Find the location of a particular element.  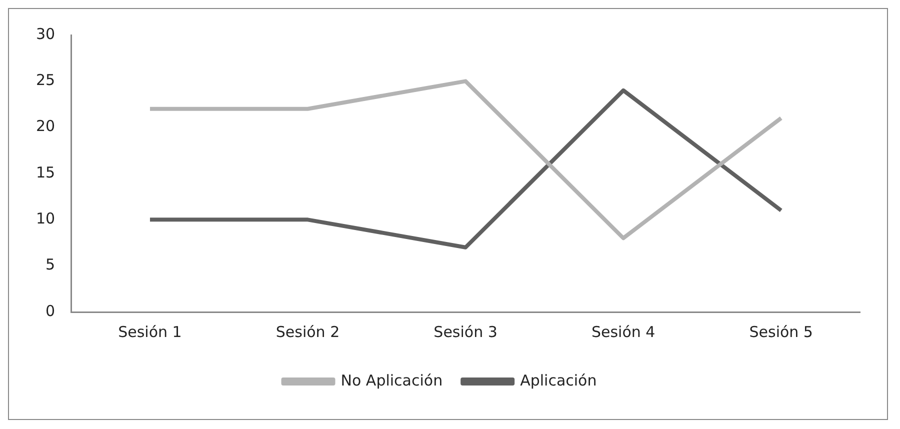

x-tick-label: Sesión 4 is located at coordinates (623, 331).